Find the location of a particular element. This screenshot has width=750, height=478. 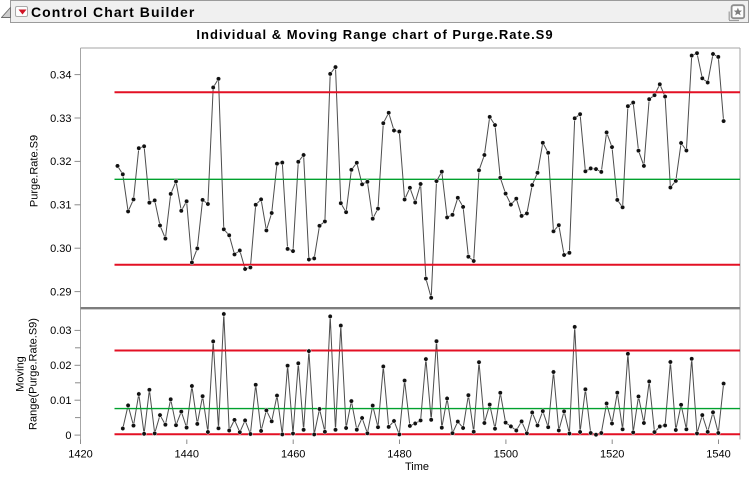

svg-text: 0.33 is located at coordinates (60, 119).